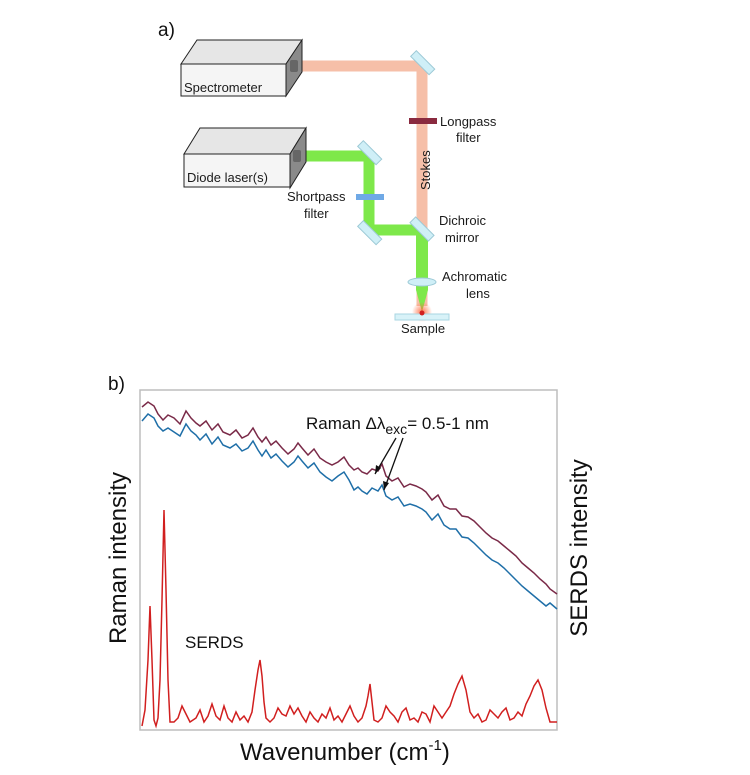 Image resolution: width=750 pixels, height=775 pixels. What do you see at coordinates (369, 152) in the screenshot?
I see `upper-laser-mirror` at bounding box center [369, 152].